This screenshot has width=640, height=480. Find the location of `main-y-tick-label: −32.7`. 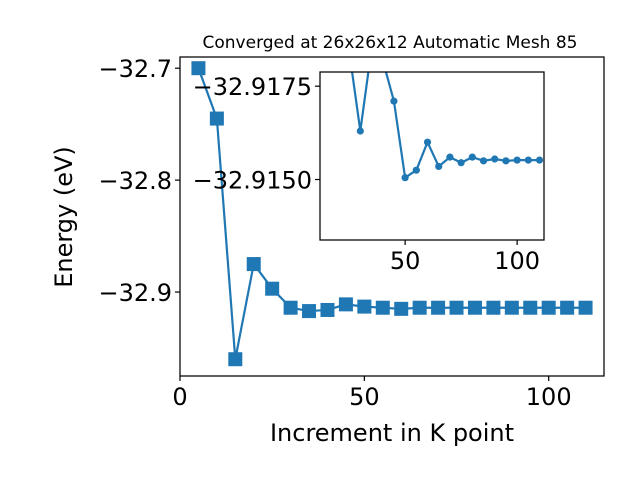

main-y-tick-label: −32.7 is located at coordinates (135, 69).